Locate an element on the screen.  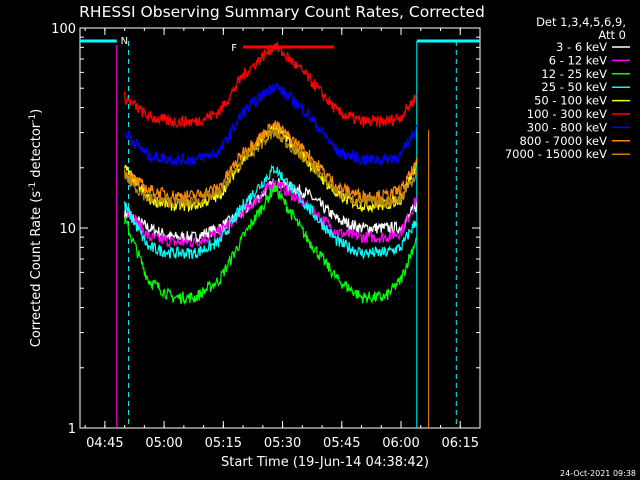
y-tick-label-2: 100 is located at coordinates (63, 29).